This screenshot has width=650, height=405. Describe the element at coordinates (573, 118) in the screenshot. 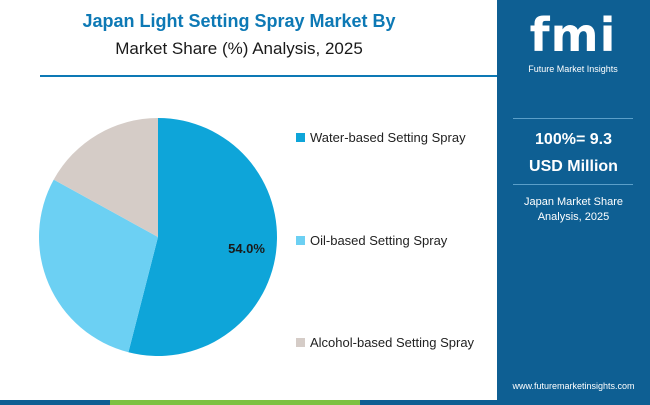

I see `panel-rule-top` at that location.